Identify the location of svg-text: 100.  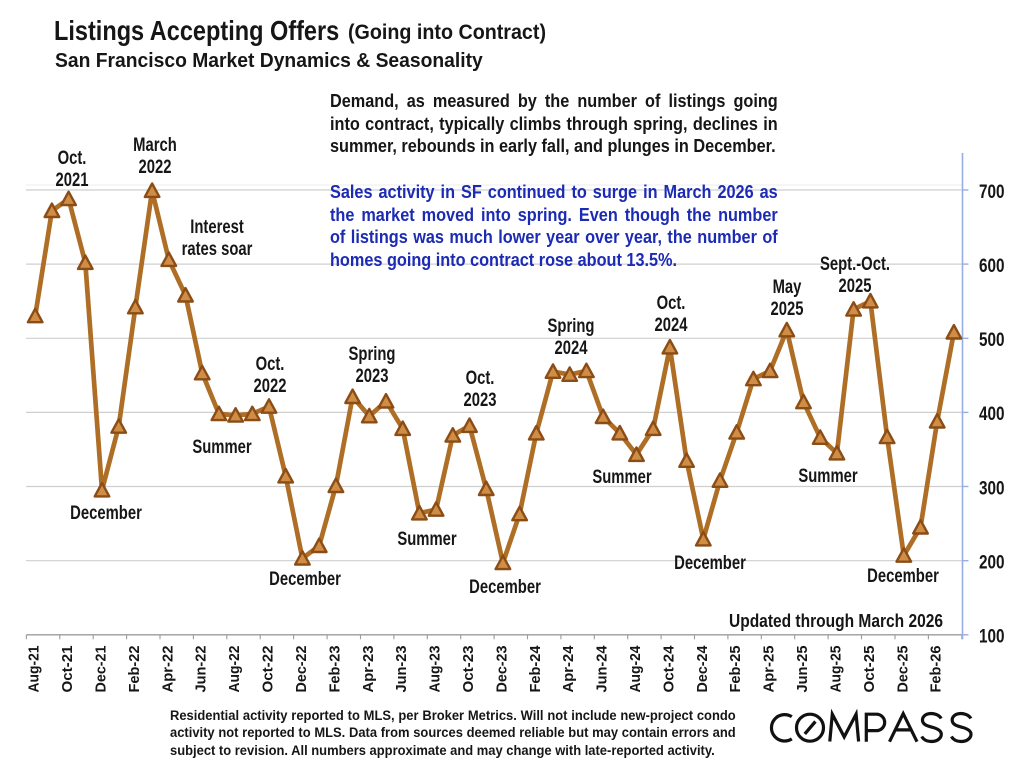
(992, 637).